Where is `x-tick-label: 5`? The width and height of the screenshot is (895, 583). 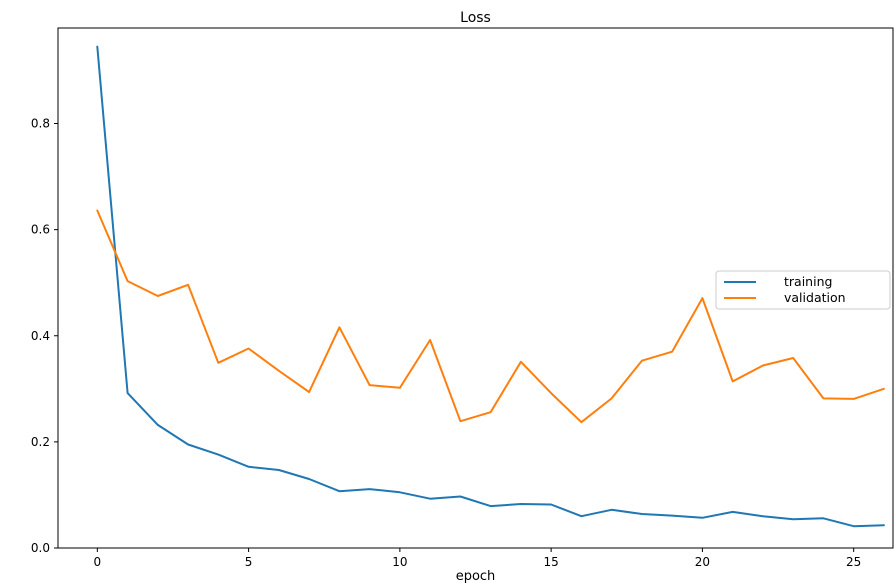
x-tick-label: 5 is located at coordinates (249, 562).